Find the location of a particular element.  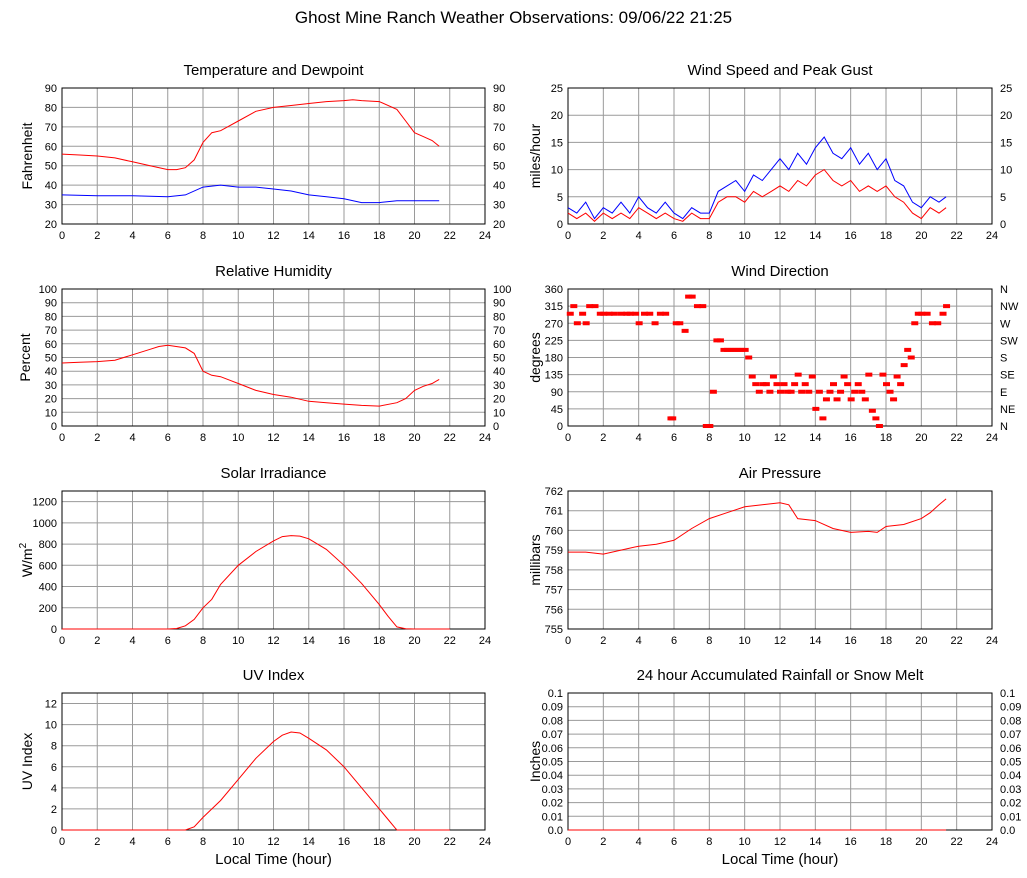

y-tick-label: 360 is located at coordinates (554, 290).